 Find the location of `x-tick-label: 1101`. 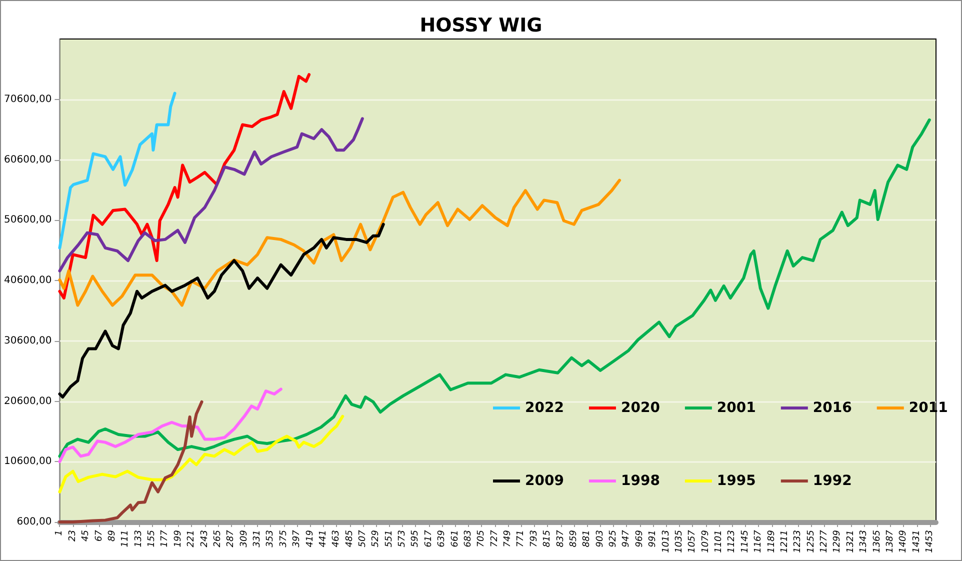

x-tick-label: 1101 is located at coordinates (719, 541).